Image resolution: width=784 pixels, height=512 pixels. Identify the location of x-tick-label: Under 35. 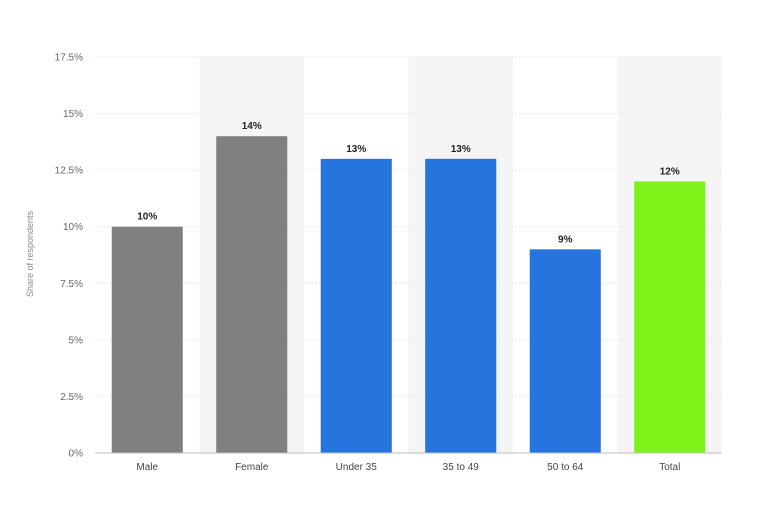
(357, 467).